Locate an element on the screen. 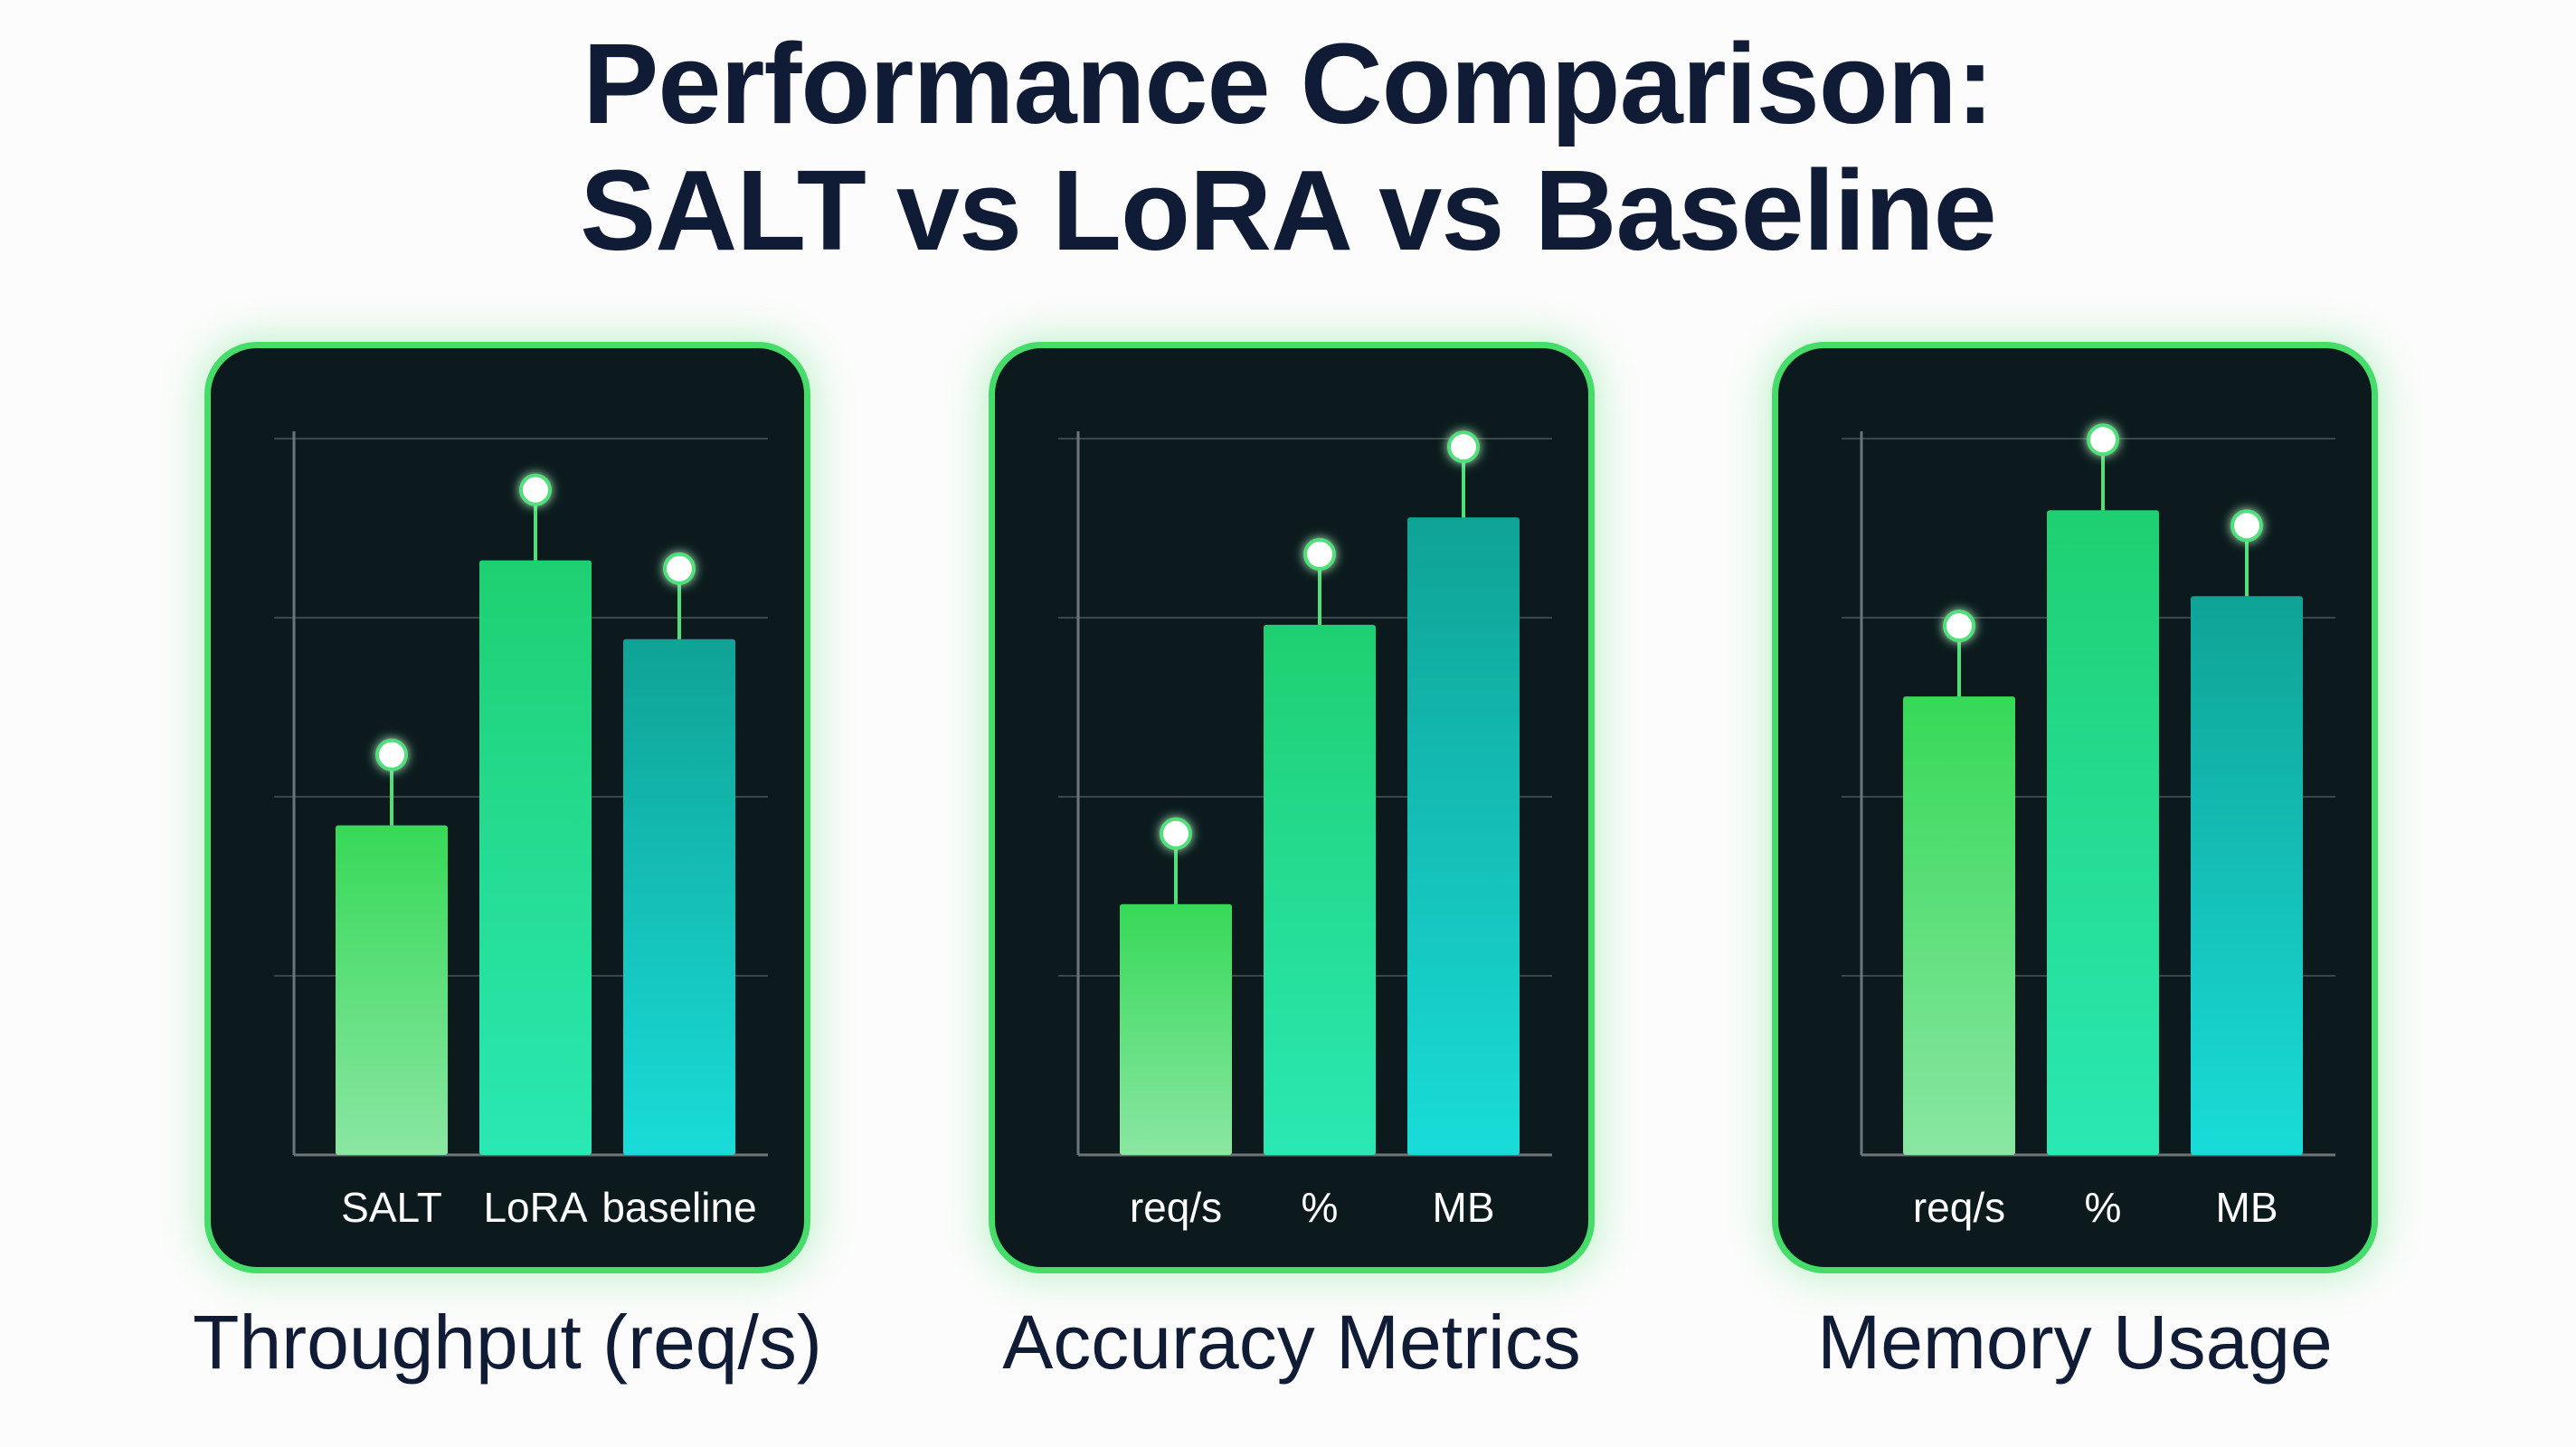  bar-chart-1: req/s% MB is located at coordinates (1305, 831).